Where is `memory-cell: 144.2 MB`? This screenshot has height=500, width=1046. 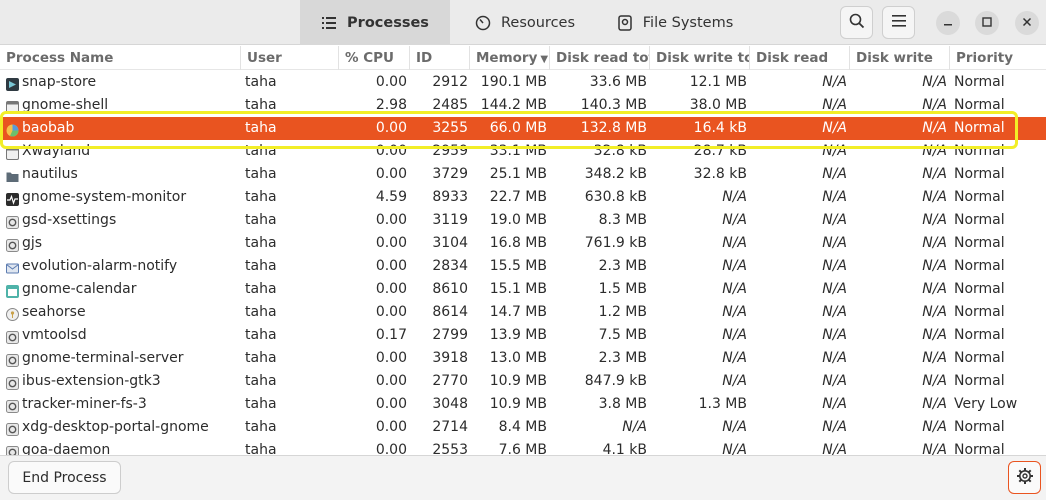
memory-cell: 144.2 MB is located at coordinates (513, 105).